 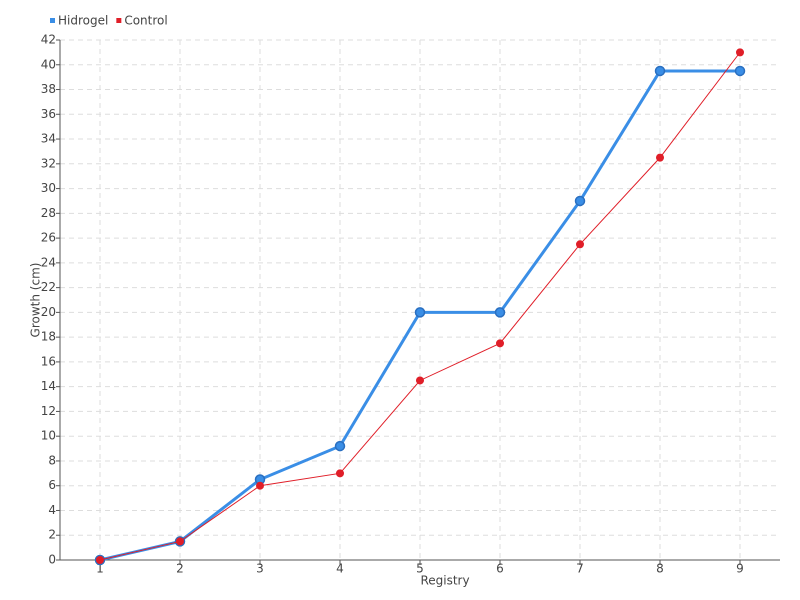 I want to click on y-tick-label: 40, so click(x=48, y=64).